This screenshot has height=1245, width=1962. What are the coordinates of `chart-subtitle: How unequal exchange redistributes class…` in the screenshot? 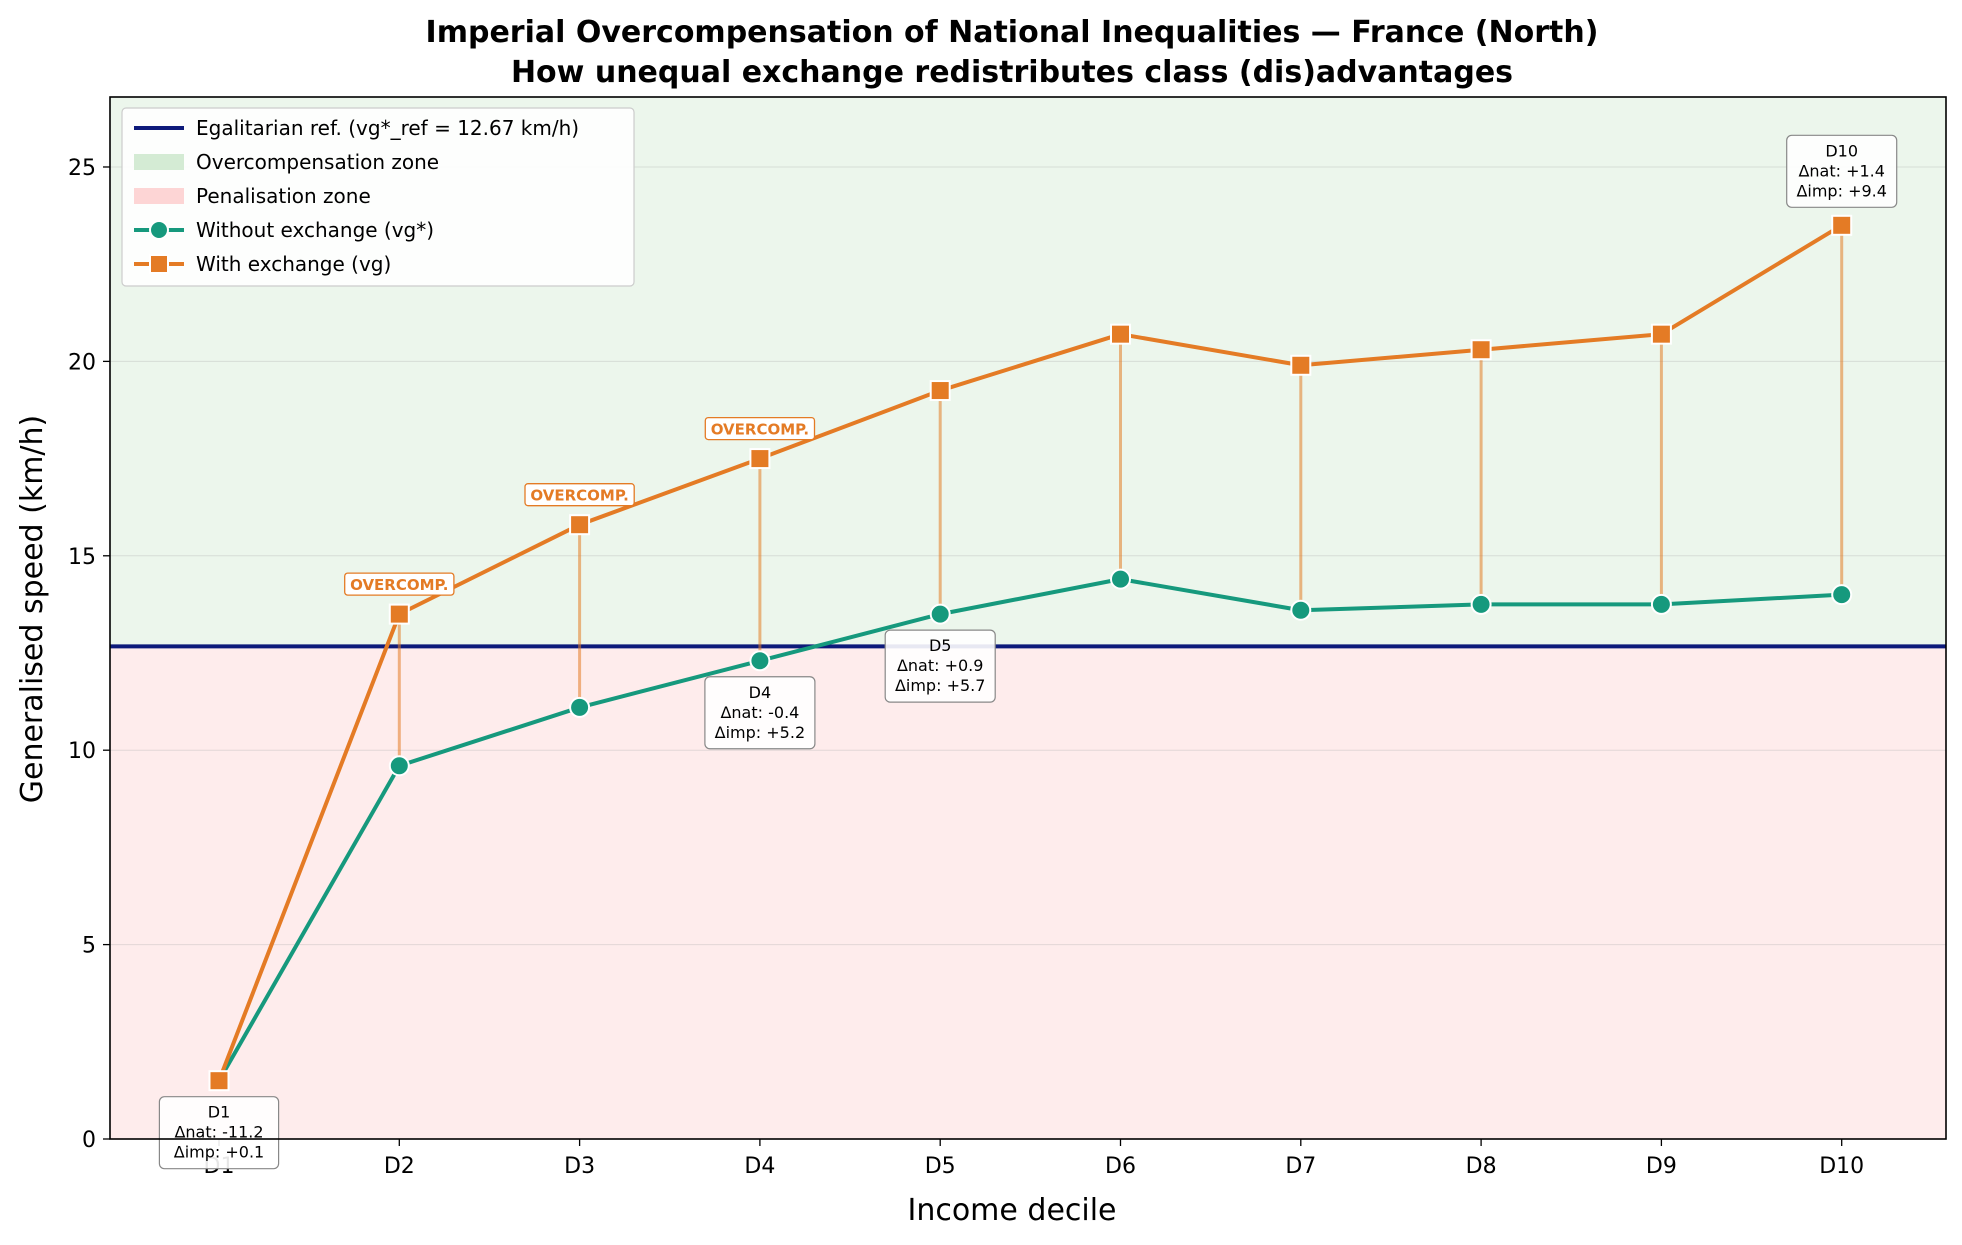 It's located at (1012, 72).